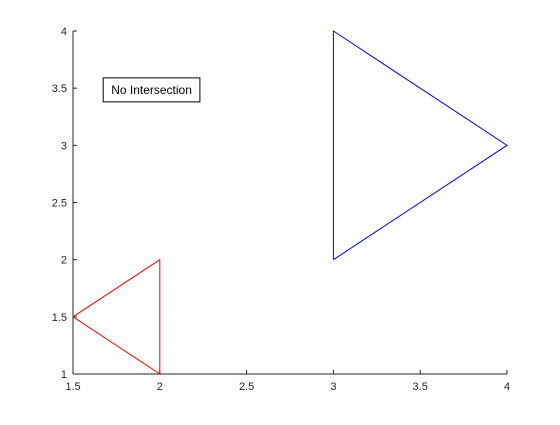 This screenshot has width=560, height=425. I want to click on annotation-layer: No Intersection, so click(151, 90).